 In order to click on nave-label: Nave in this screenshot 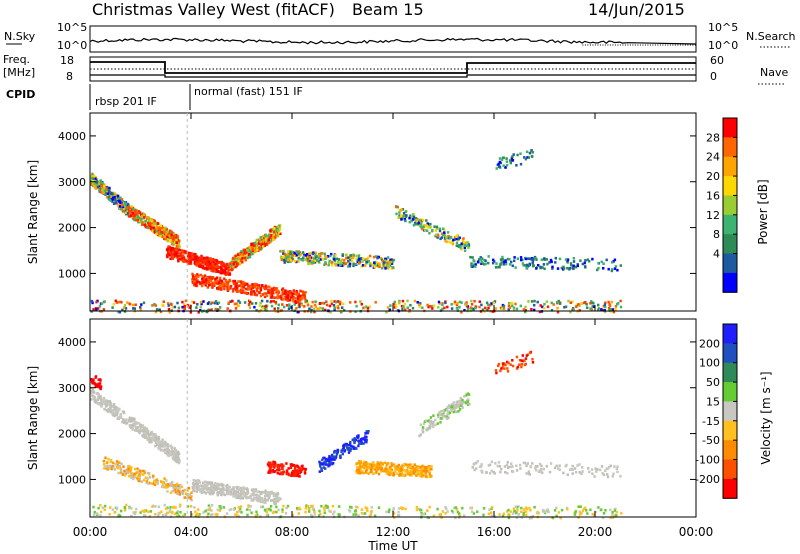, I will do `click(774, 72)`.